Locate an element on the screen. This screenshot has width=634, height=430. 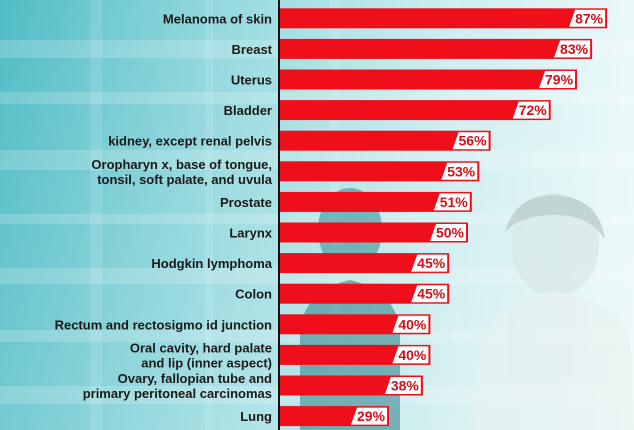
category-label: Rectum and rectosigmo id junction is located at coordinates (163, 324).